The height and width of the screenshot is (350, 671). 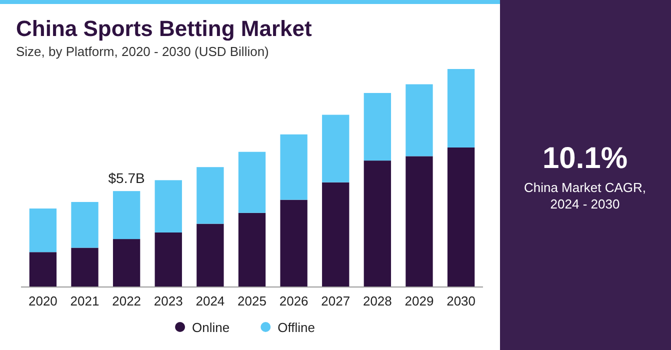 What do you see at coordinates (293, 301) in the screenshot?
I see `x-tick-label: 2026` at bounding box center [293, 301].